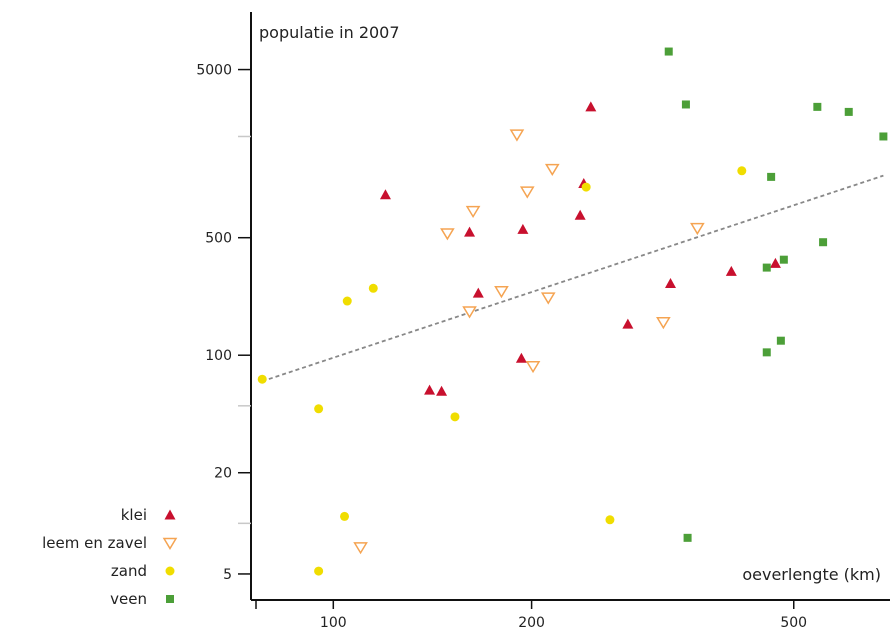 The height and width of the screenshot is (630, 896). I want to click on y-tick-label-4: 5000, so click(214, 71).